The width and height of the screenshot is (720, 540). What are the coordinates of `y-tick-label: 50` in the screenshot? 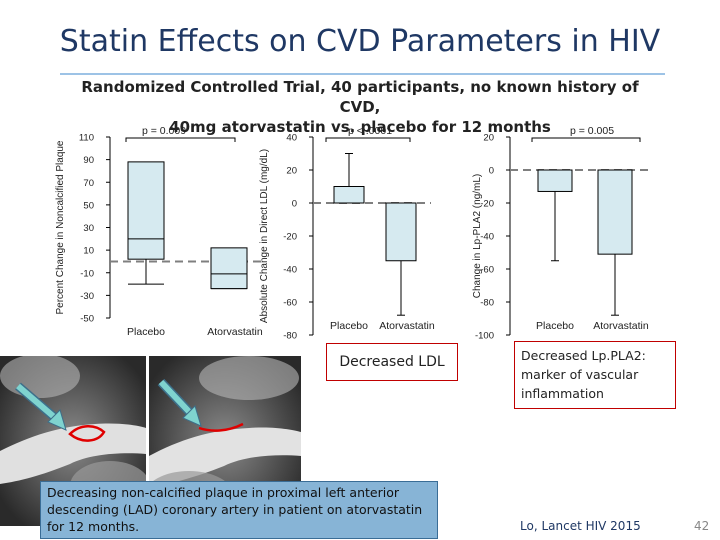 It's located at (88, 205).